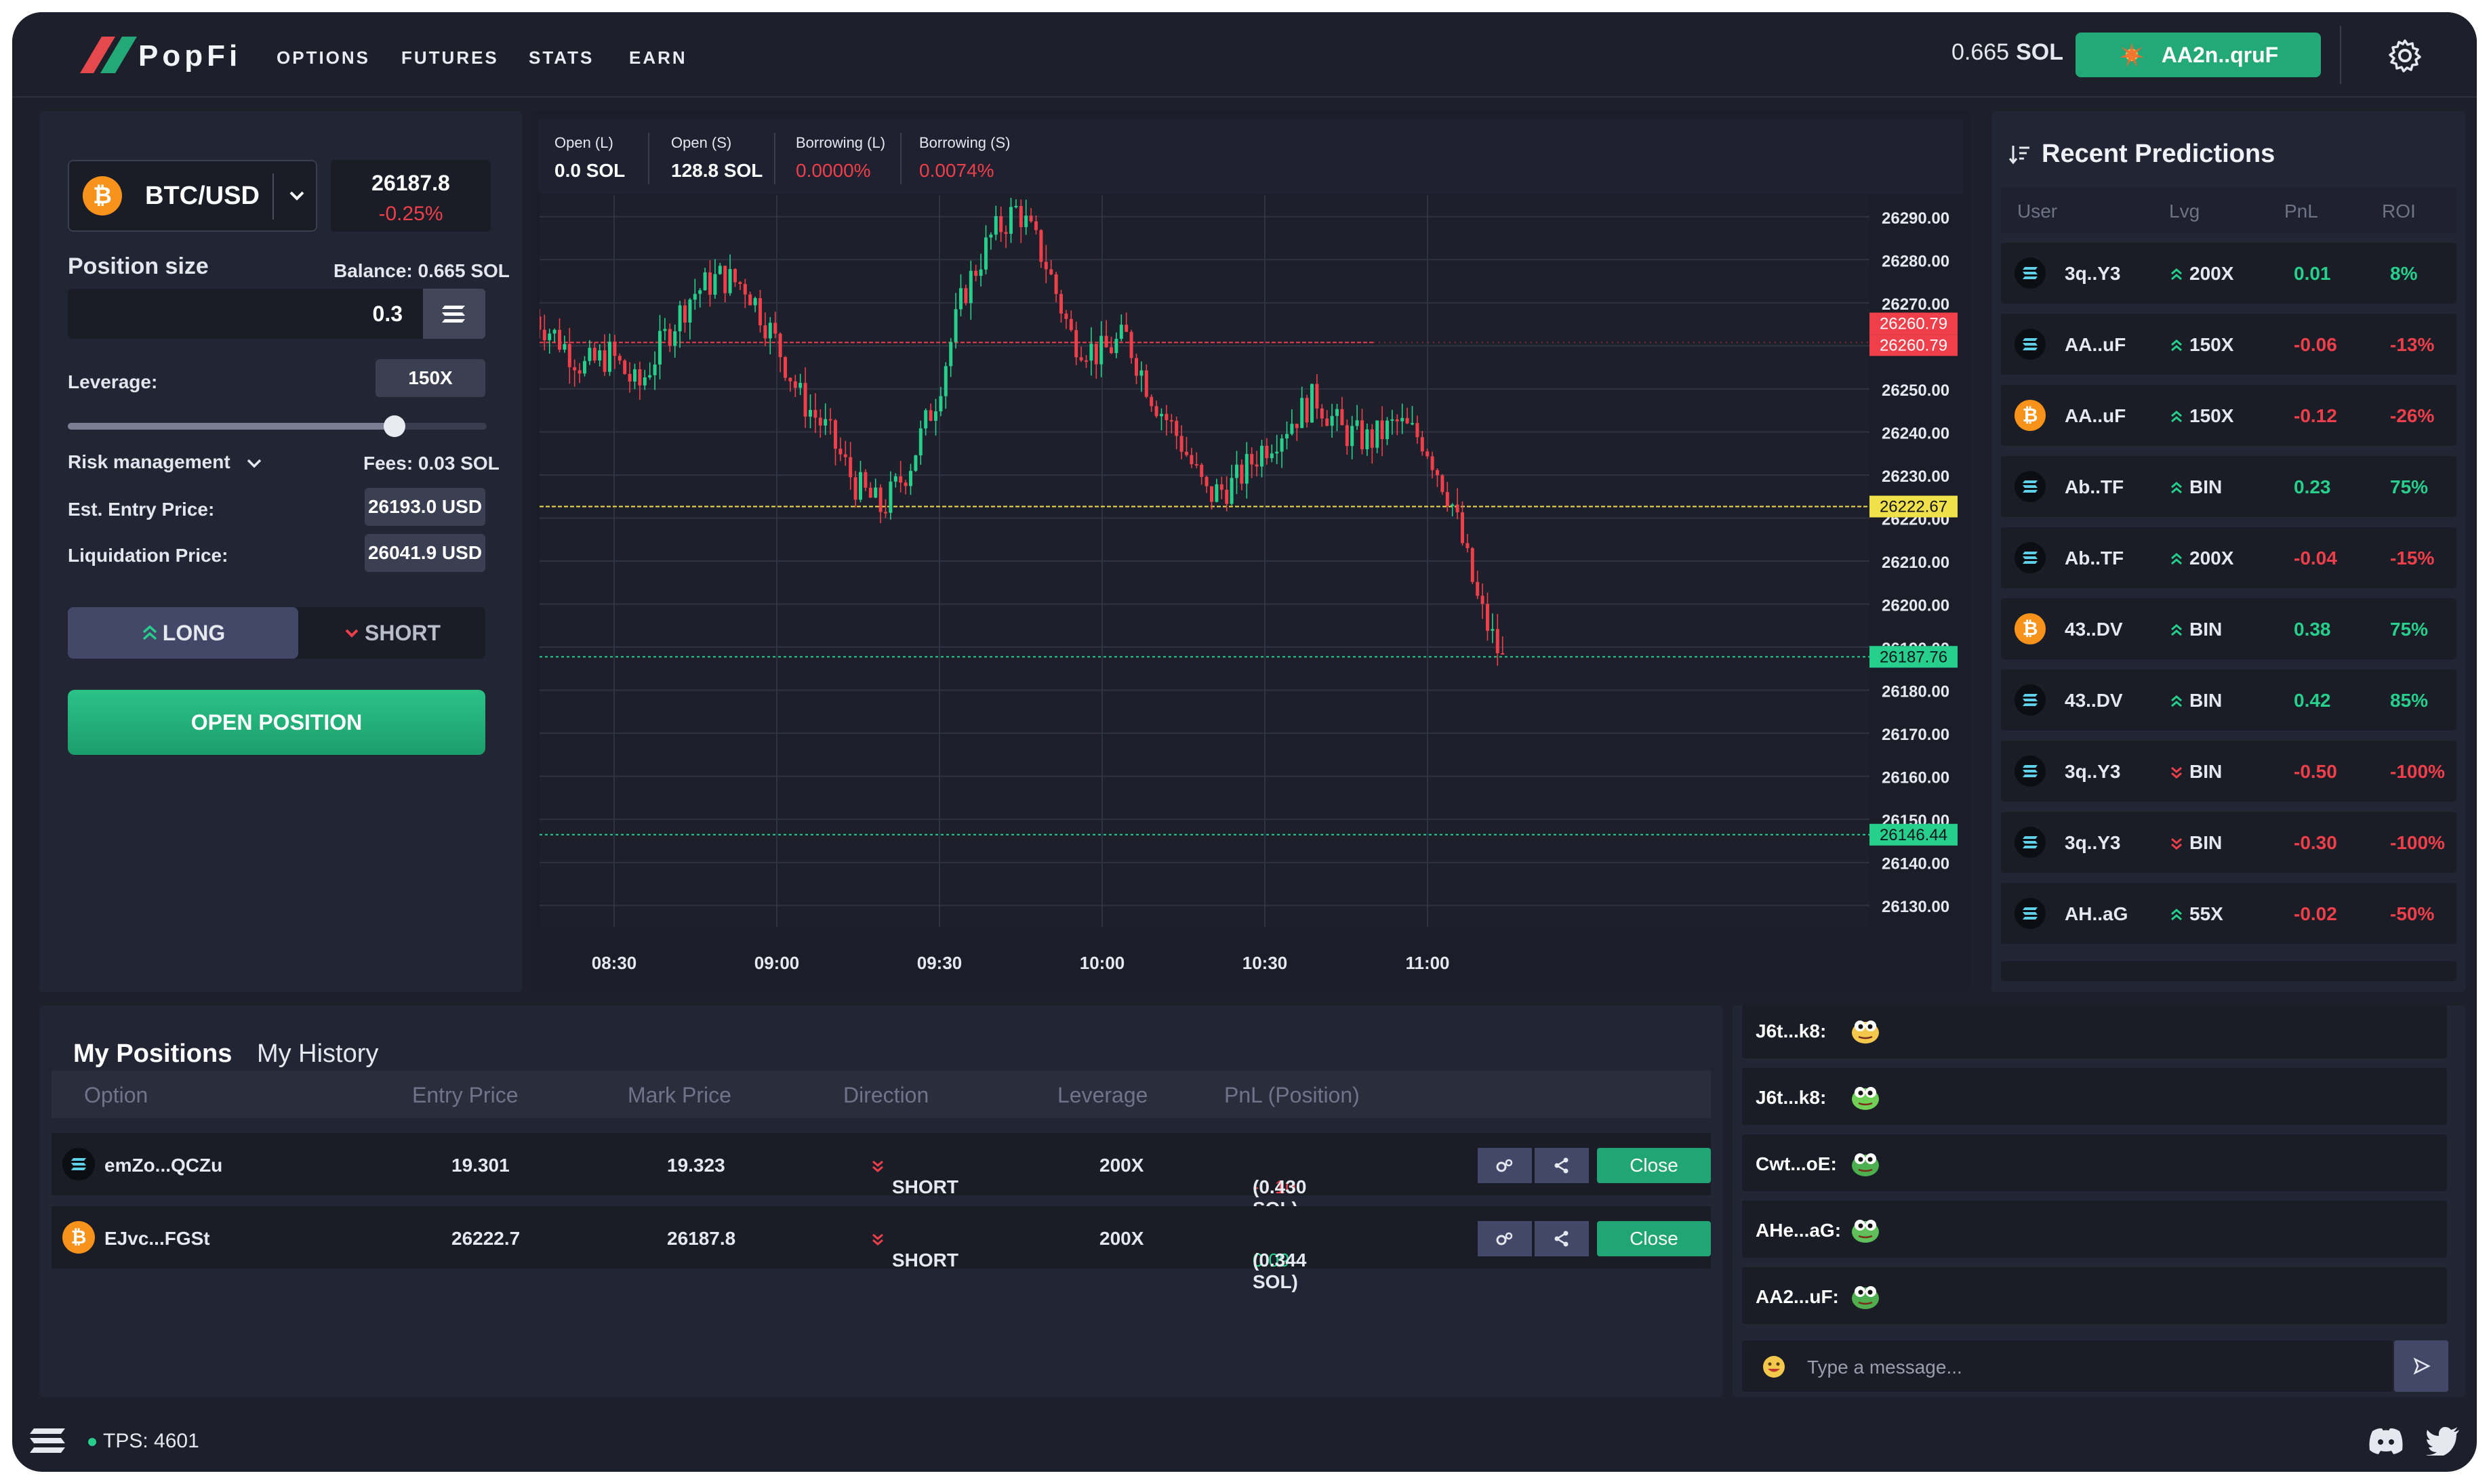  What do you see at coordinates (2228, 486) in the screenshot?
I see `list-item: Ab..TF BIN 0.23 75%` at bounding box center [2228, 486].